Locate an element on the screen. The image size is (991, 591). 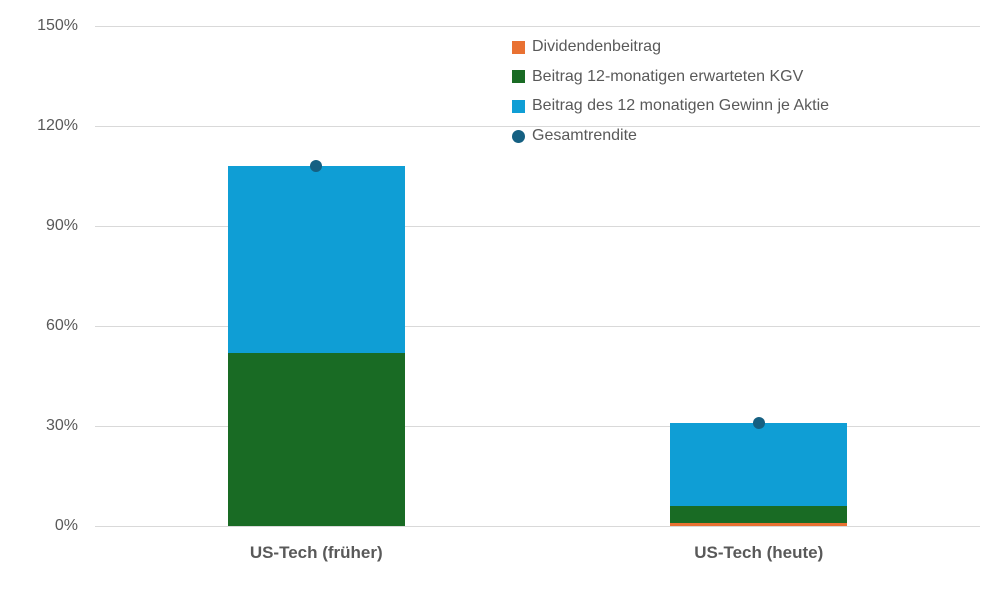
legend-item-gesamtrendite: Gesamtrendite is located at coordinates (670, 136).